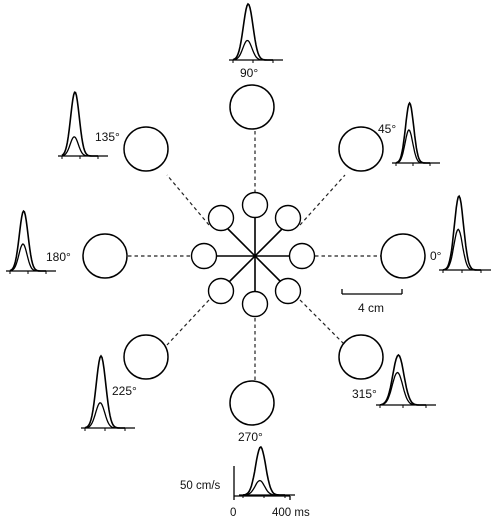 The height and width of the screenshot is (522, 500). I want to click on center-spokes, so click(254, 256).